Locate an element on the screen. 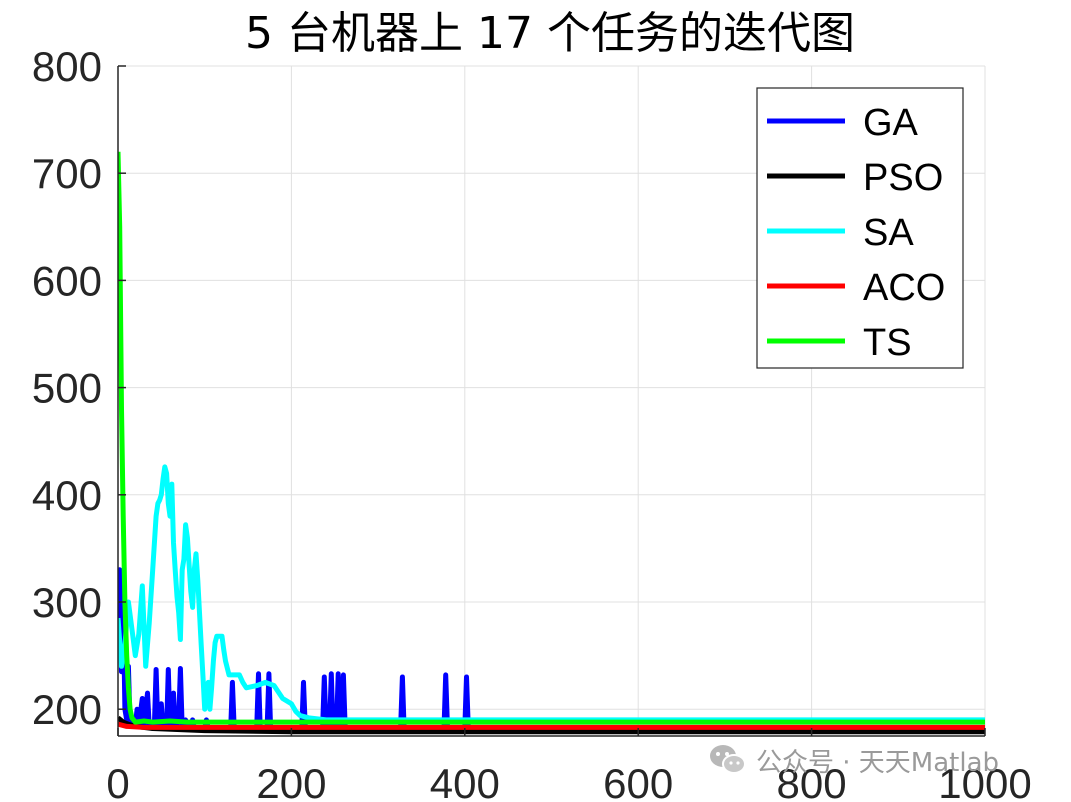 The height and width of the screenshot is (802, 1071). x-tick-label-4: 800 is located at coordinates (812, 781).